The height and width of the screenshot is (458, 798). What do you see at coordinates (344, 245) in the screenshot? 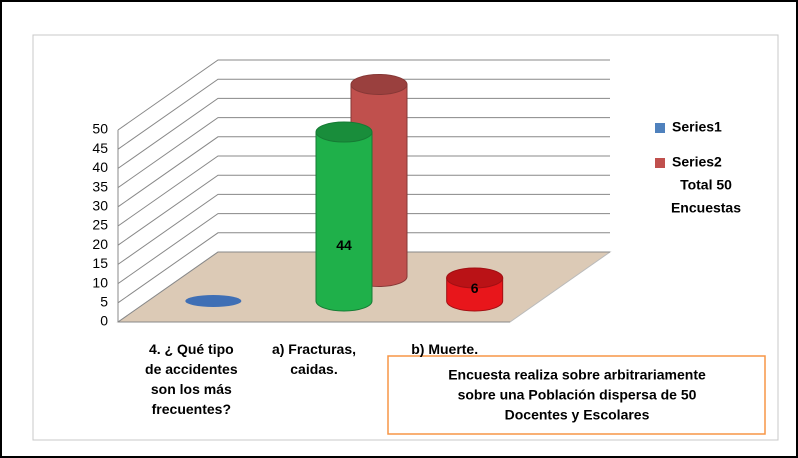
I see `data-label: 44` at bounding box center [344, 245].